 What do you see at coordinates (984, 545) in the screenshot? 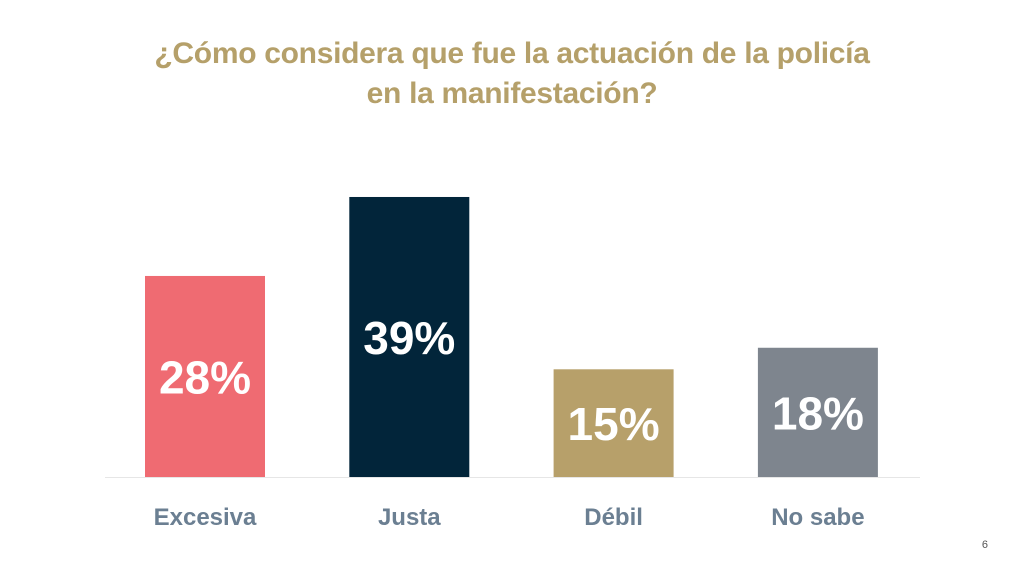
I see `page-number: 6` at bounding box center [984, 545].